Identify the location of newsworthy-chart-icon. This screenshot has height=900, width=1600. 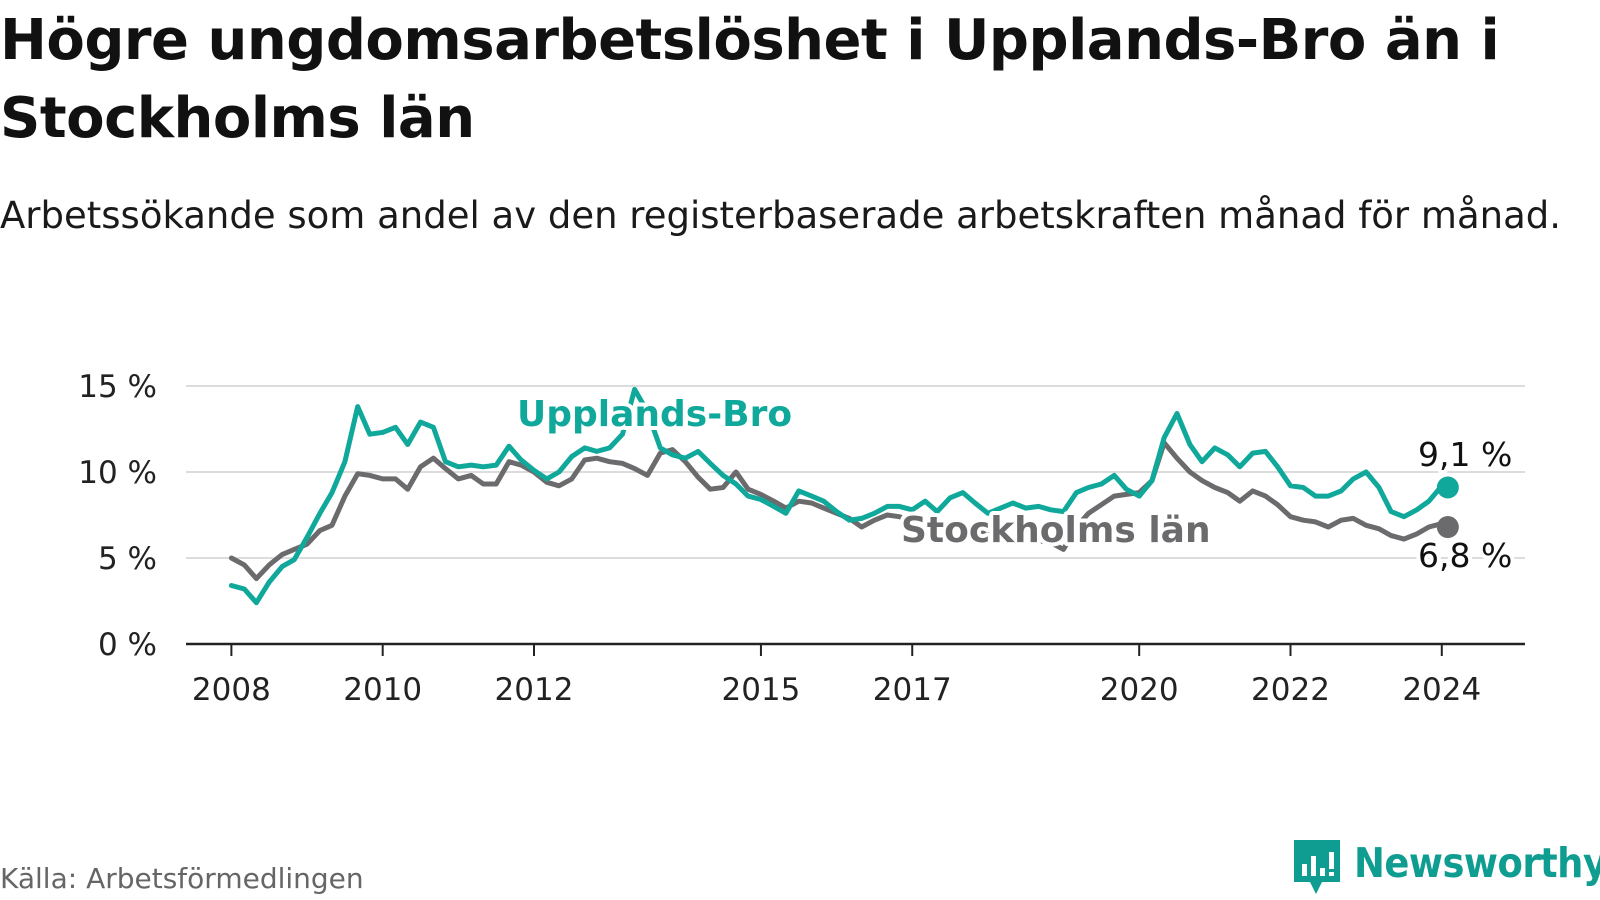
(1317, 867).